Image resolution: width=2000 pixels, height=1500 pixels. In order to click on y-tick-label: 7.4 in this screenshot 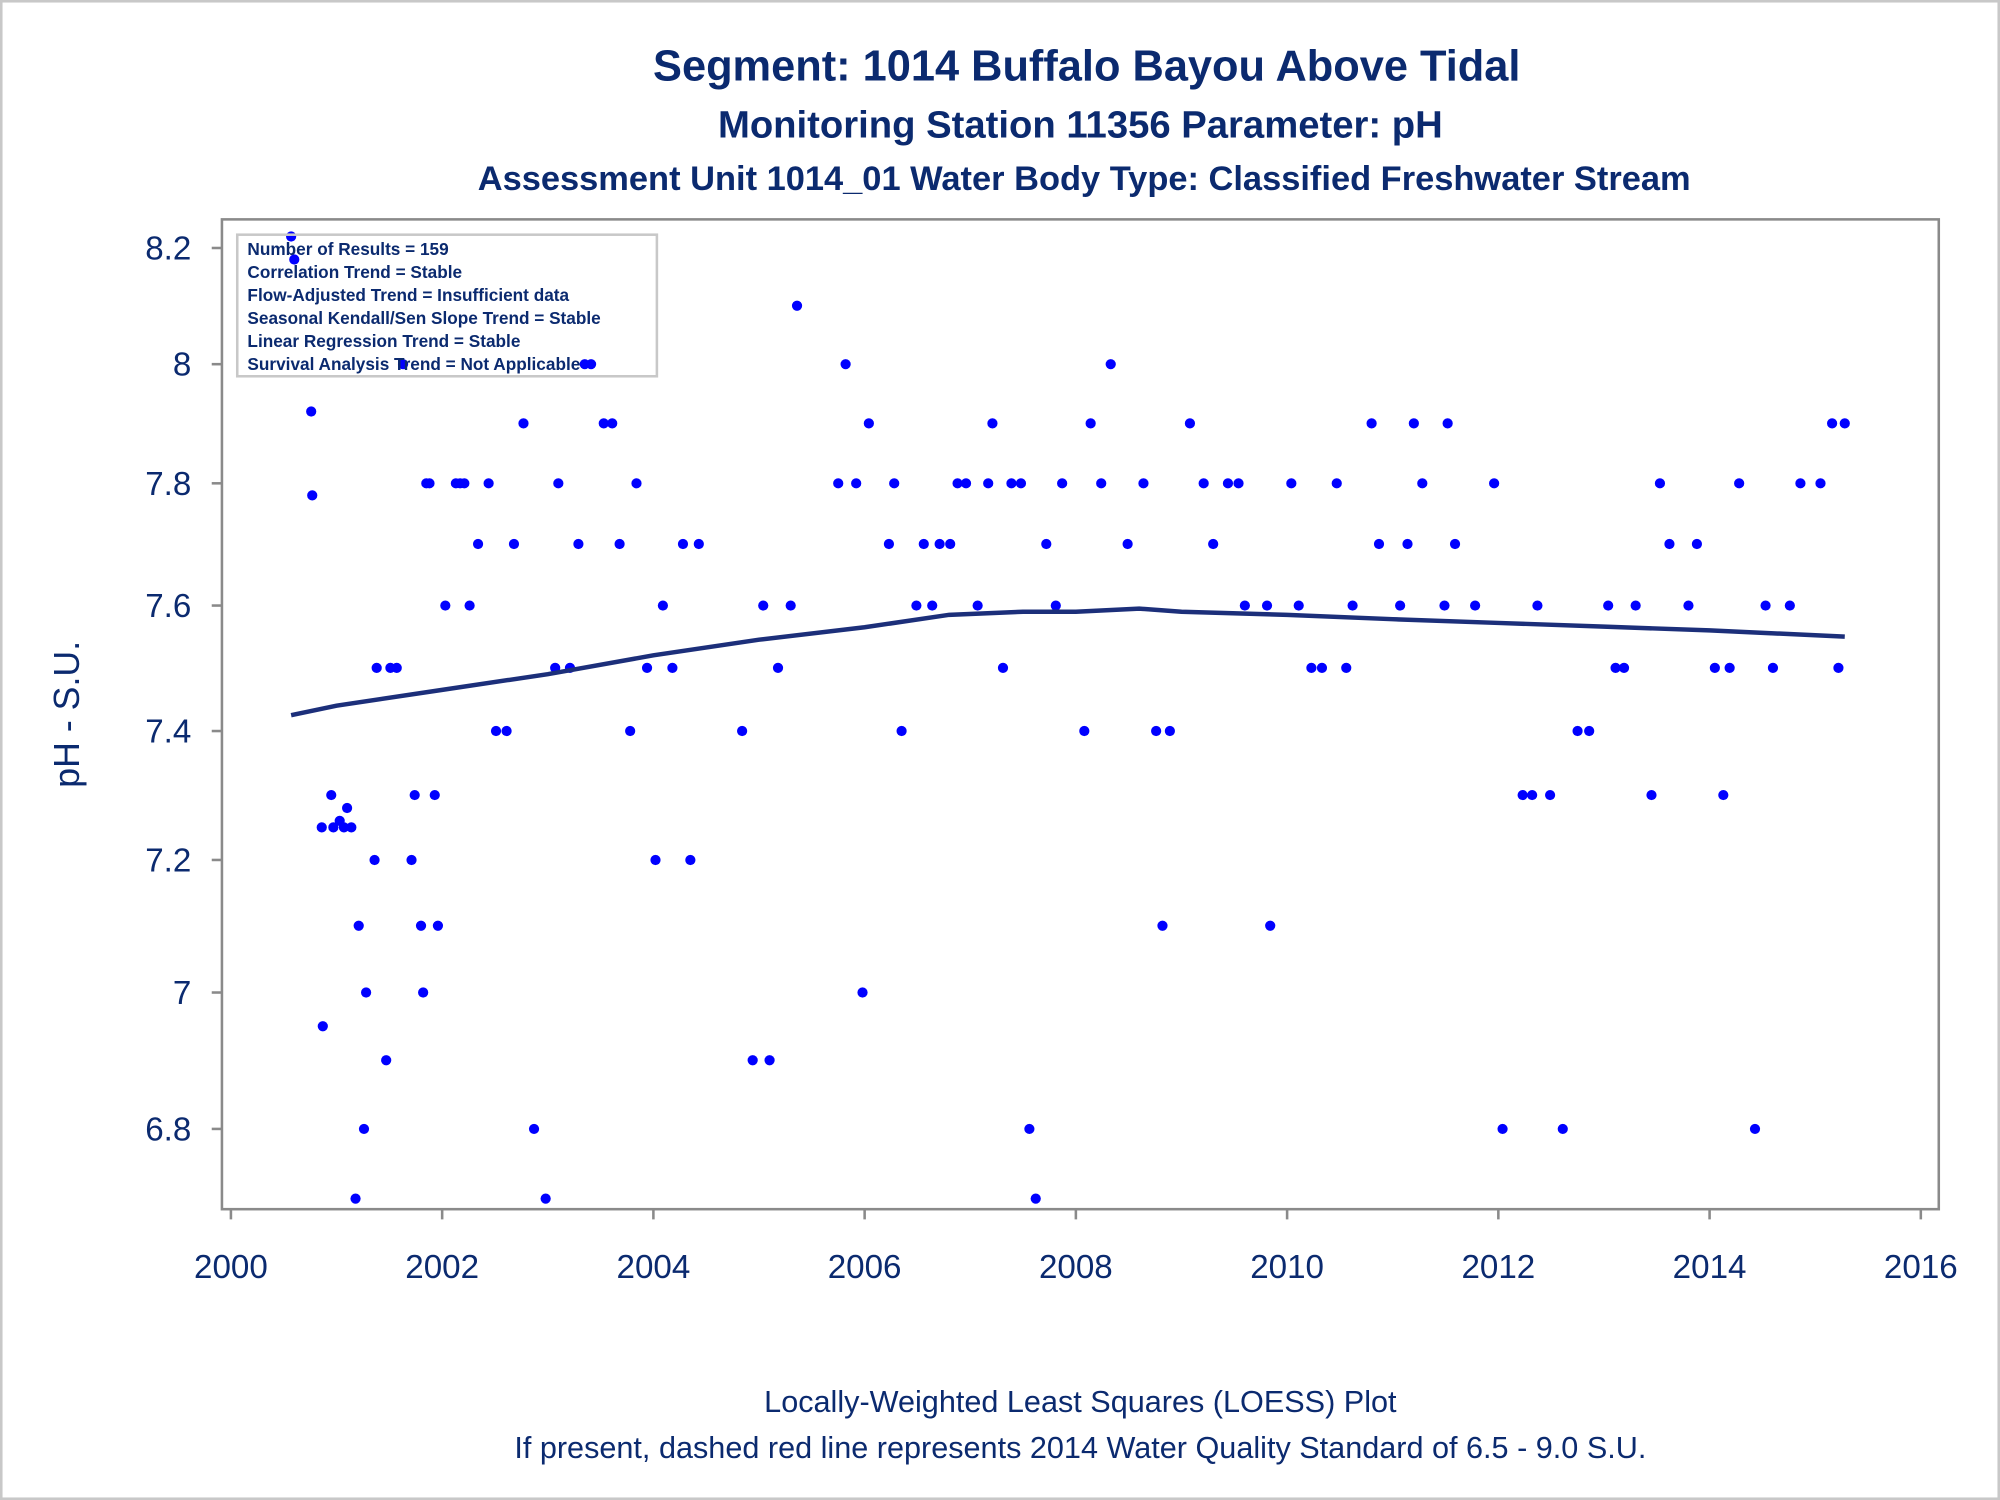, I will do `click(168, 732)`.